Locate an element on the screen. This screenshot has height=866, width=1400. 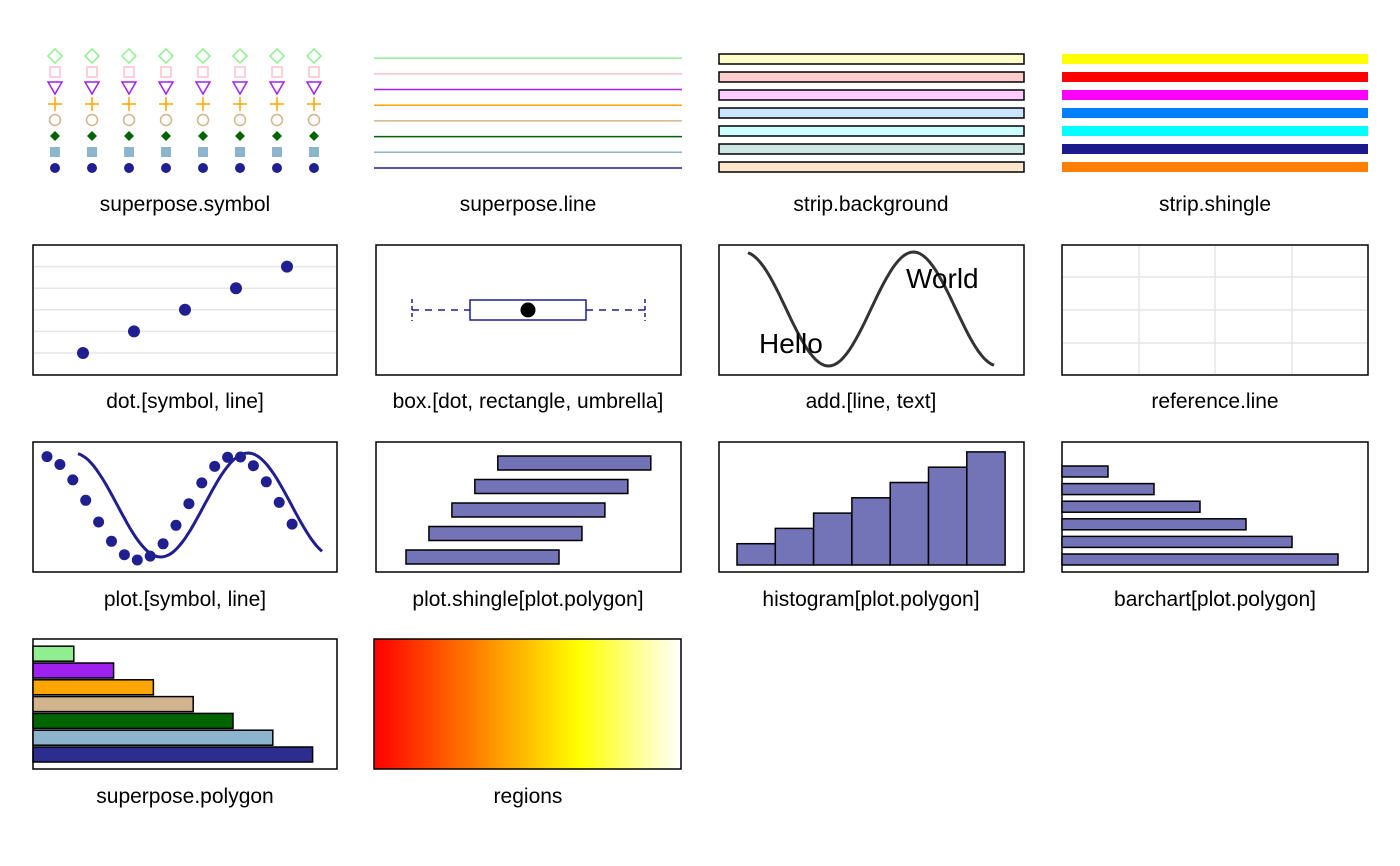
plot-label: plot.[symbol, line] is located at coordinates (185, 599).